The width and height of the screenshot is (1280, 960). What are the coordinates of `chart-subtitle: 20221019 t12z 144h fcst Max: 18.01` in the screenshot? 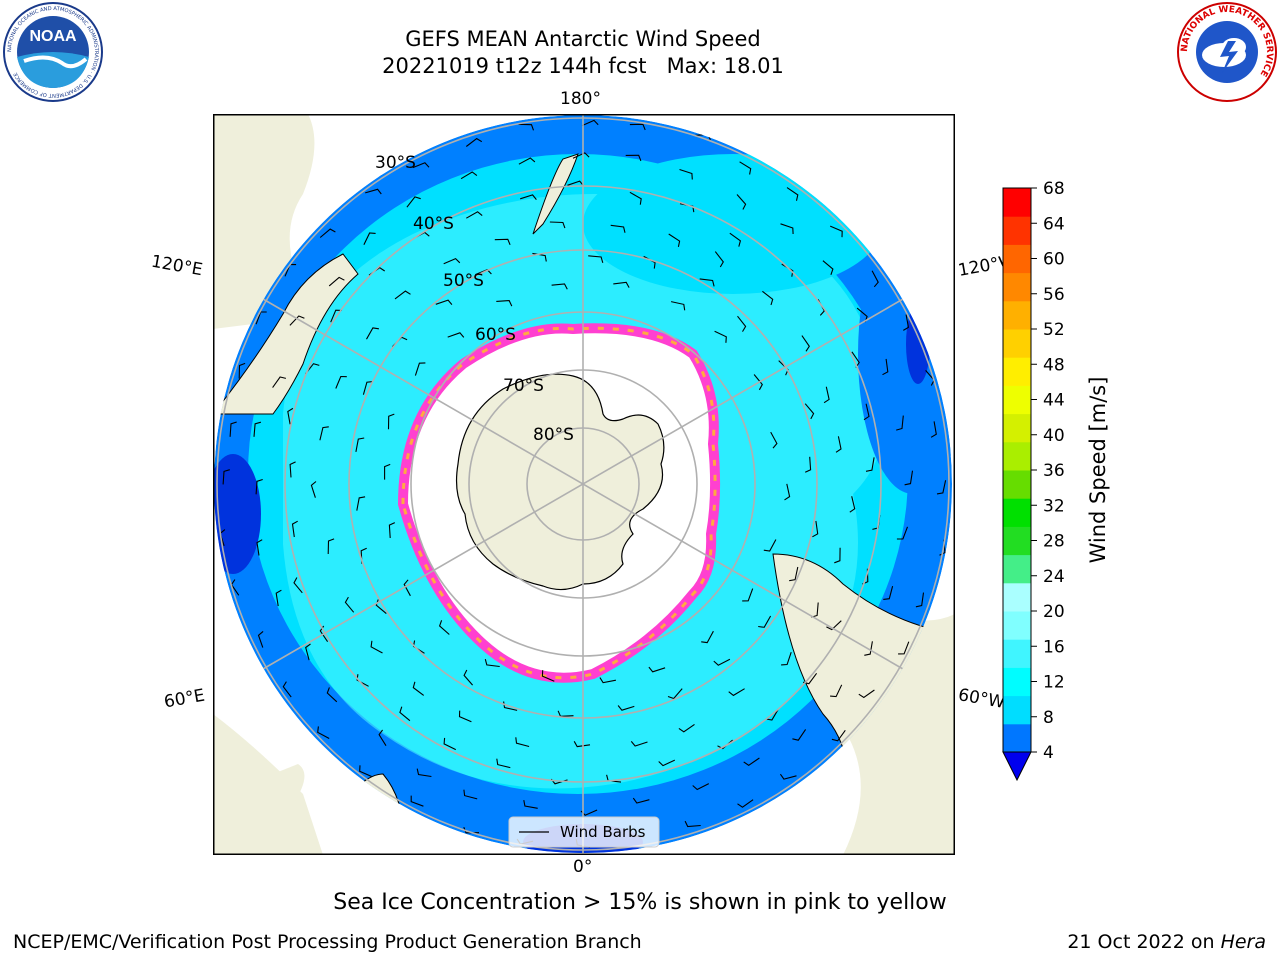 It's located at (583, 66).